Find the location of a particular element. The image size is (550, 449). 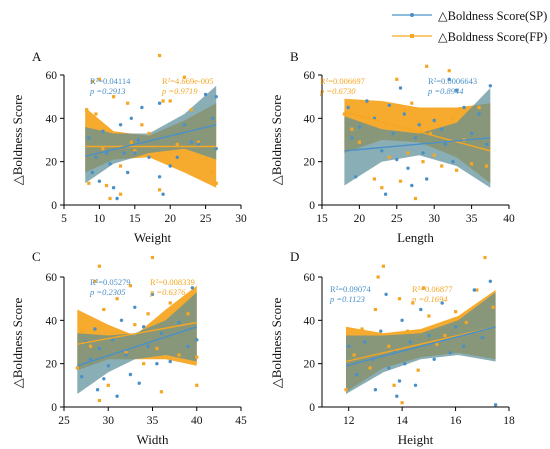

x-tick-label-b: 15 is located at coordinates (322, 219).